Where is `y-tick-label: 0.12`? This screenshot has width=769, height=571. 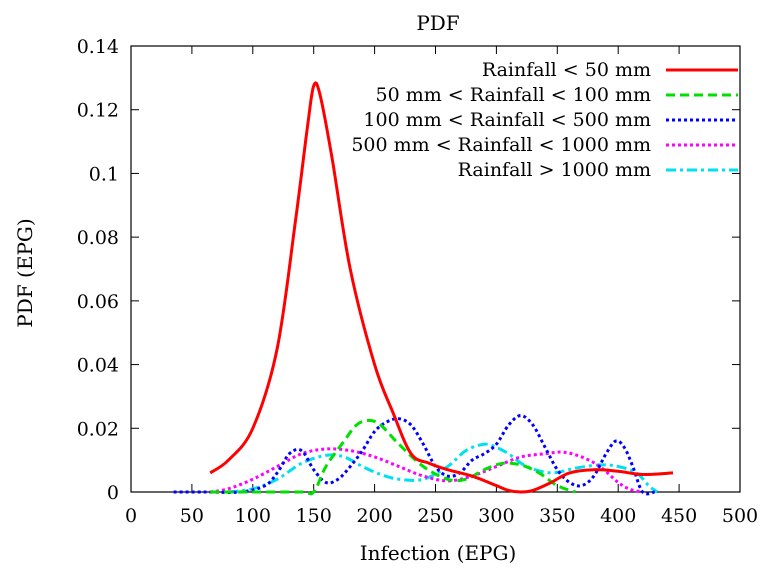 y-tick-label: 0.12 is located at coordinates (98, 111).